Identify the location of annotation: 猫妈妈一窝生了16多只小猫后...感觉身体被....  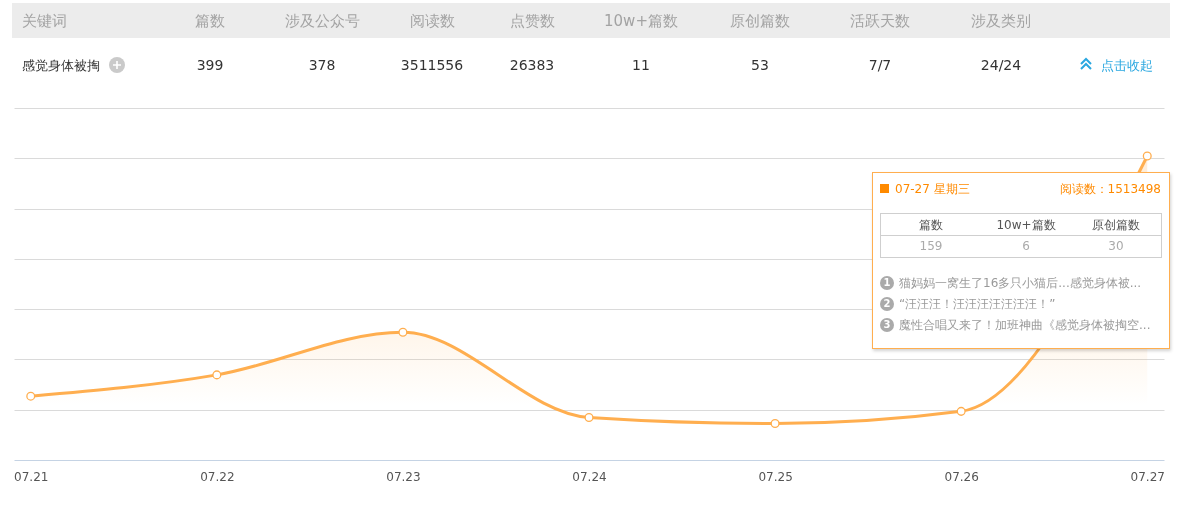
(1020, 283).